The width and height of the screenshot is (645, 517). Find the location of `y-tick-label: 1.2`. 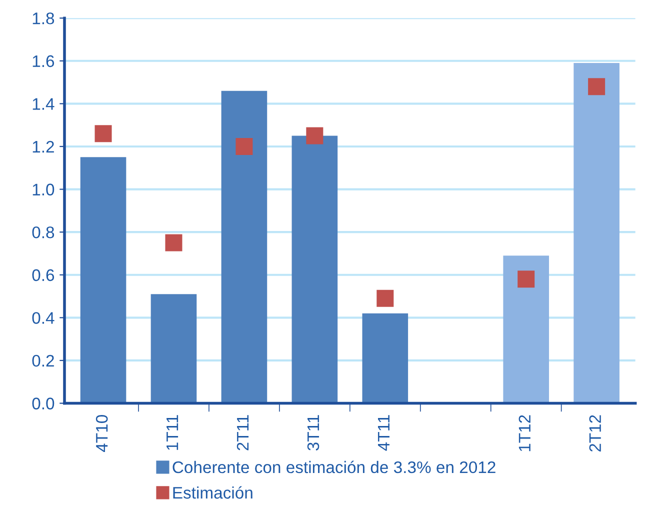

y-tick-label: 1.2 is located at coordinates (43, 146).